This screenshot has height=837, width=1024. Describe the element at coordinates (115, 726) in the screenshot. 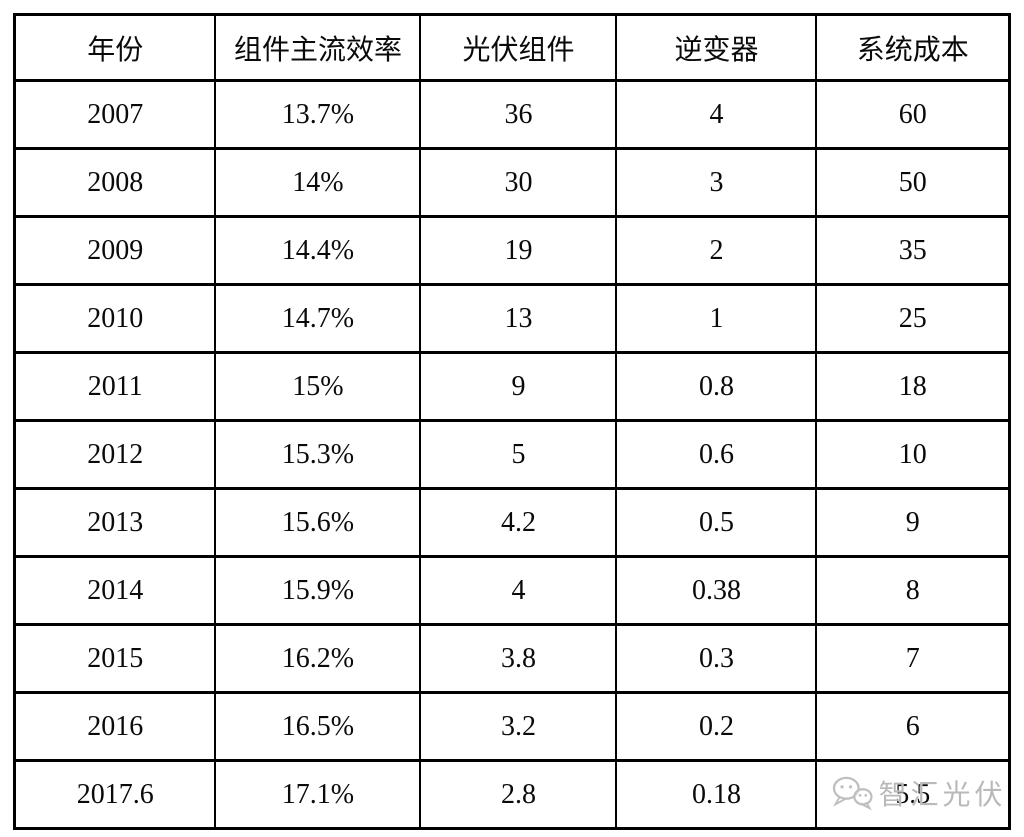

I see `table-cell: 2016` at that location.